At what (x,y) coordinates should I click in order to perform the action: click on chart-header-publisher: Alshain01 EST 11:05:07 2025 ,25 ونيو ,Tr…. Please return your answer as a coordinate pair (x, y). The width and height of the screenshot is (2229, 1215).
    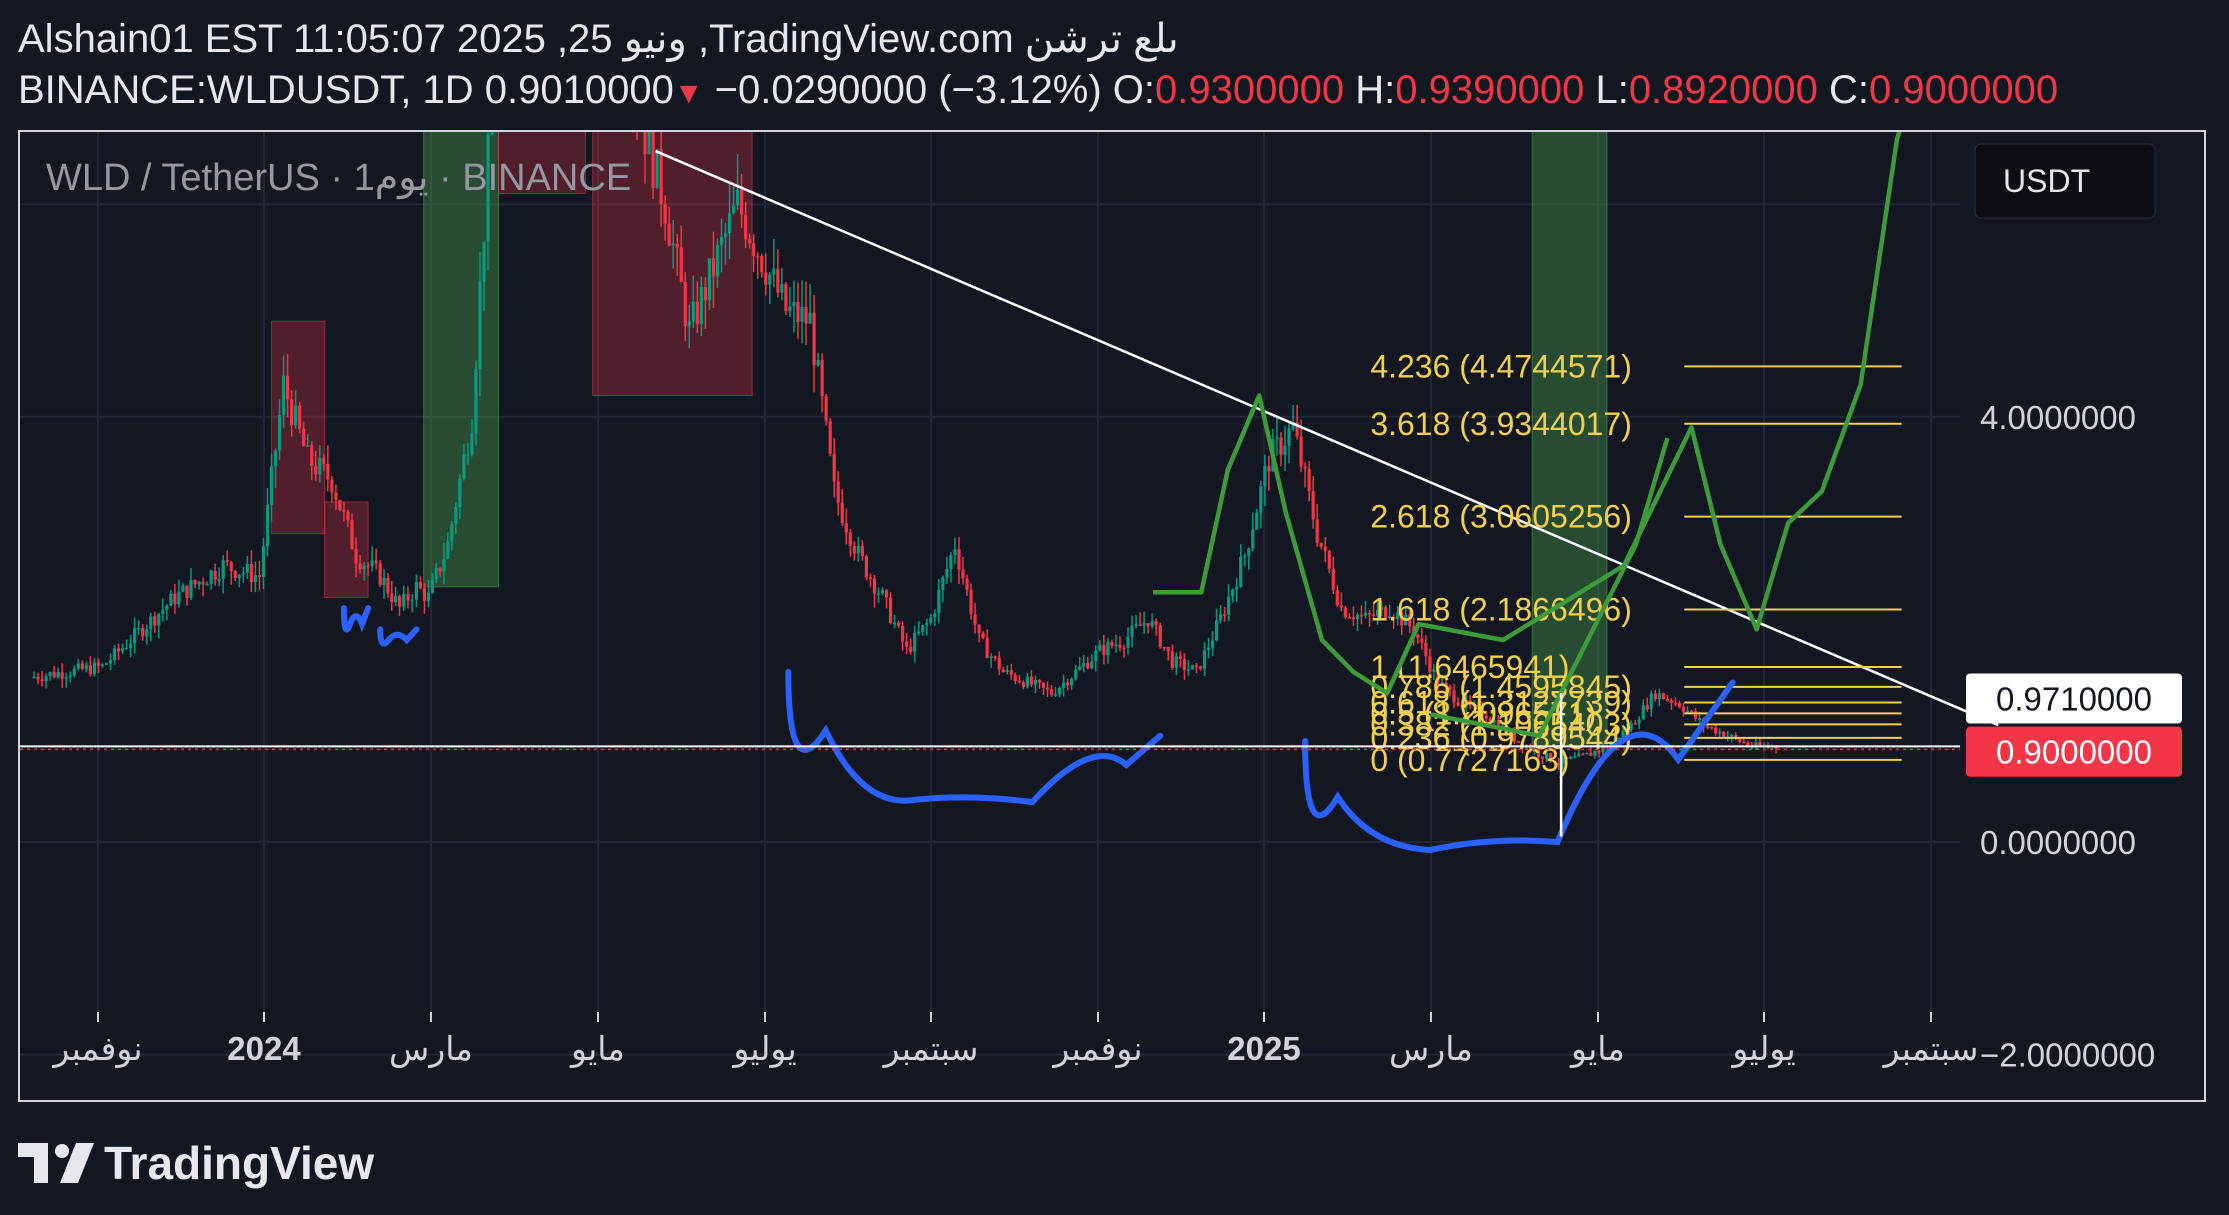
    Looking at the image, I should click on (598, 39).